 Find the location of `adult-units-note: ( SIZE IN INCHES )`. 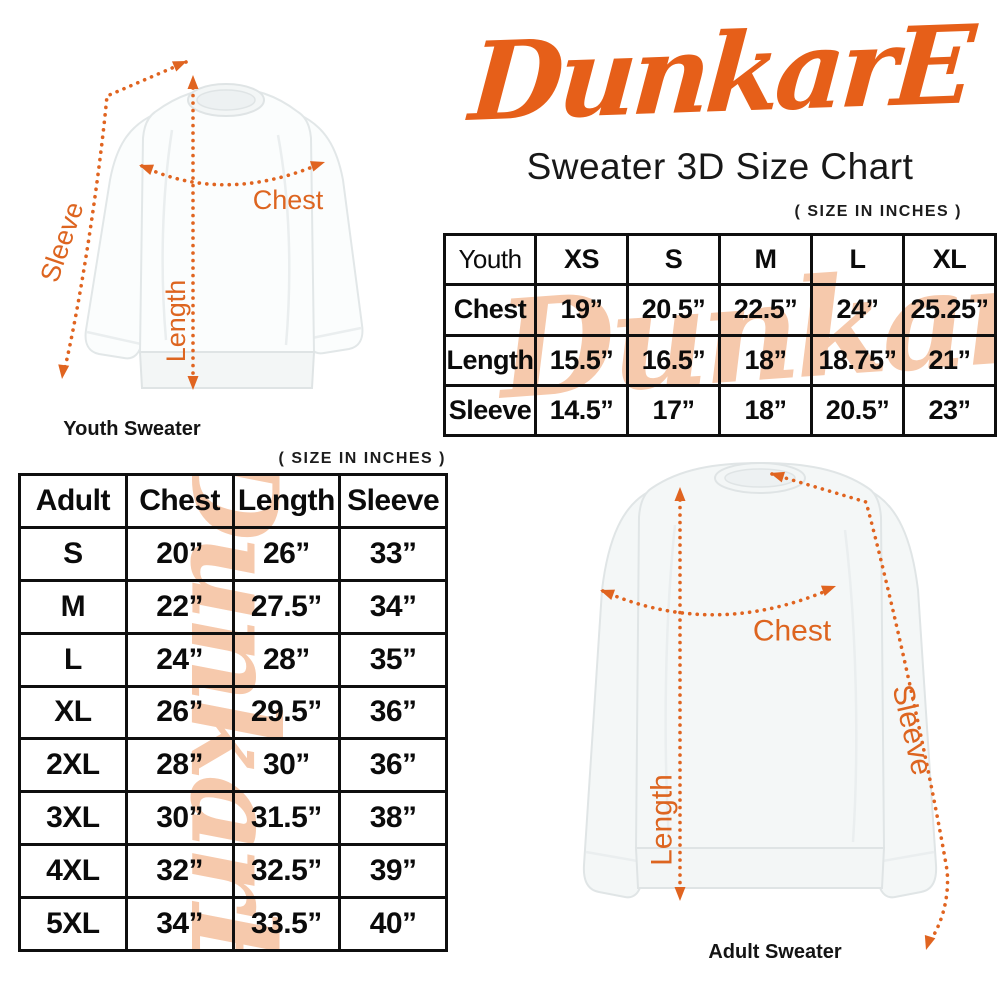

adult-units-note: ( SIZE IN INCHES ) is located at coordinates (362, 458).